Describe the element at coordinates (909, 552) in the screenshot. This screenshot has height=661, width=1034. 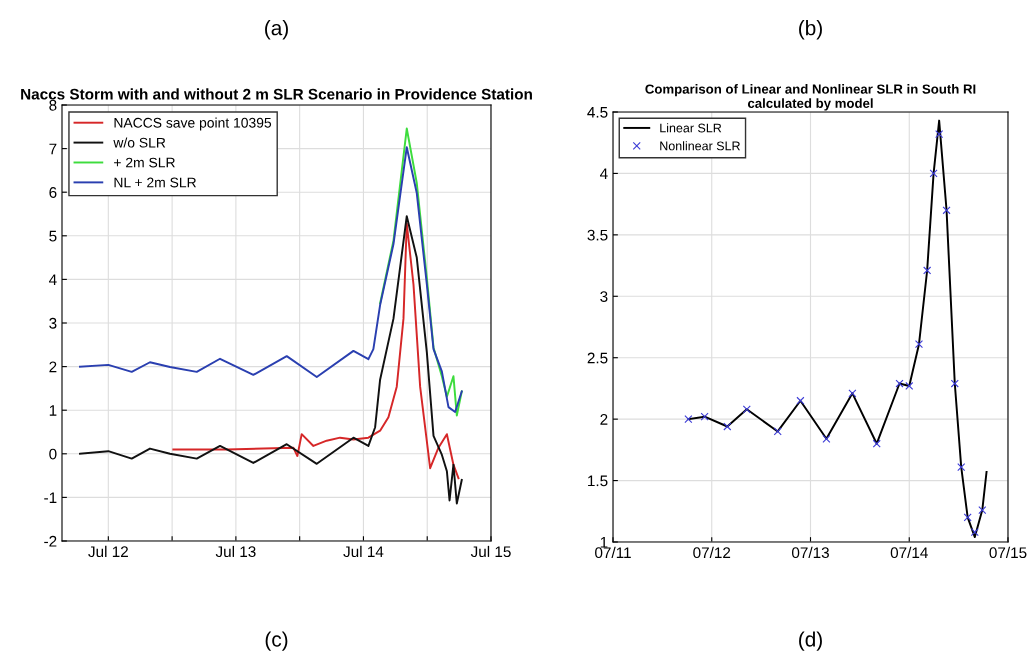
I see `x-tick-label: 07/14` at that location.